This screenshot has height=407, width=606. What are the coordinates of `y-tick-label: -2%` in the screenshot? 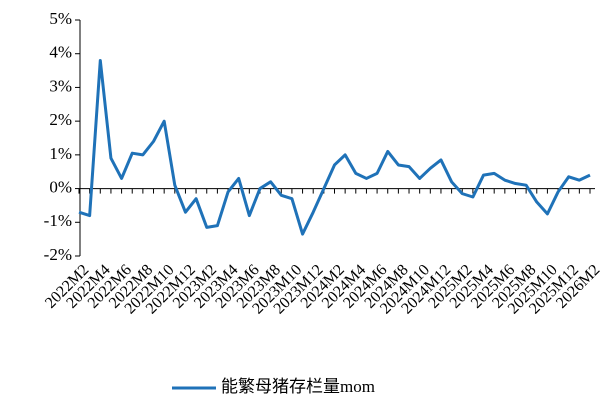 It's located at (58, 254).